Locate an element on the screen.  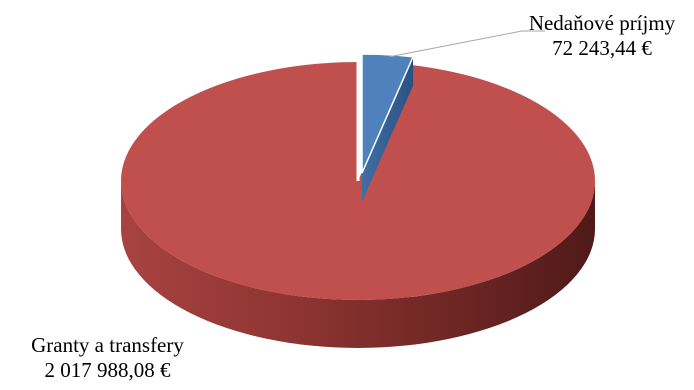
slice-label-nedanove-prijmy: Nedaňové príjmy 72 243,44 € is located at coordinates (600, 36).